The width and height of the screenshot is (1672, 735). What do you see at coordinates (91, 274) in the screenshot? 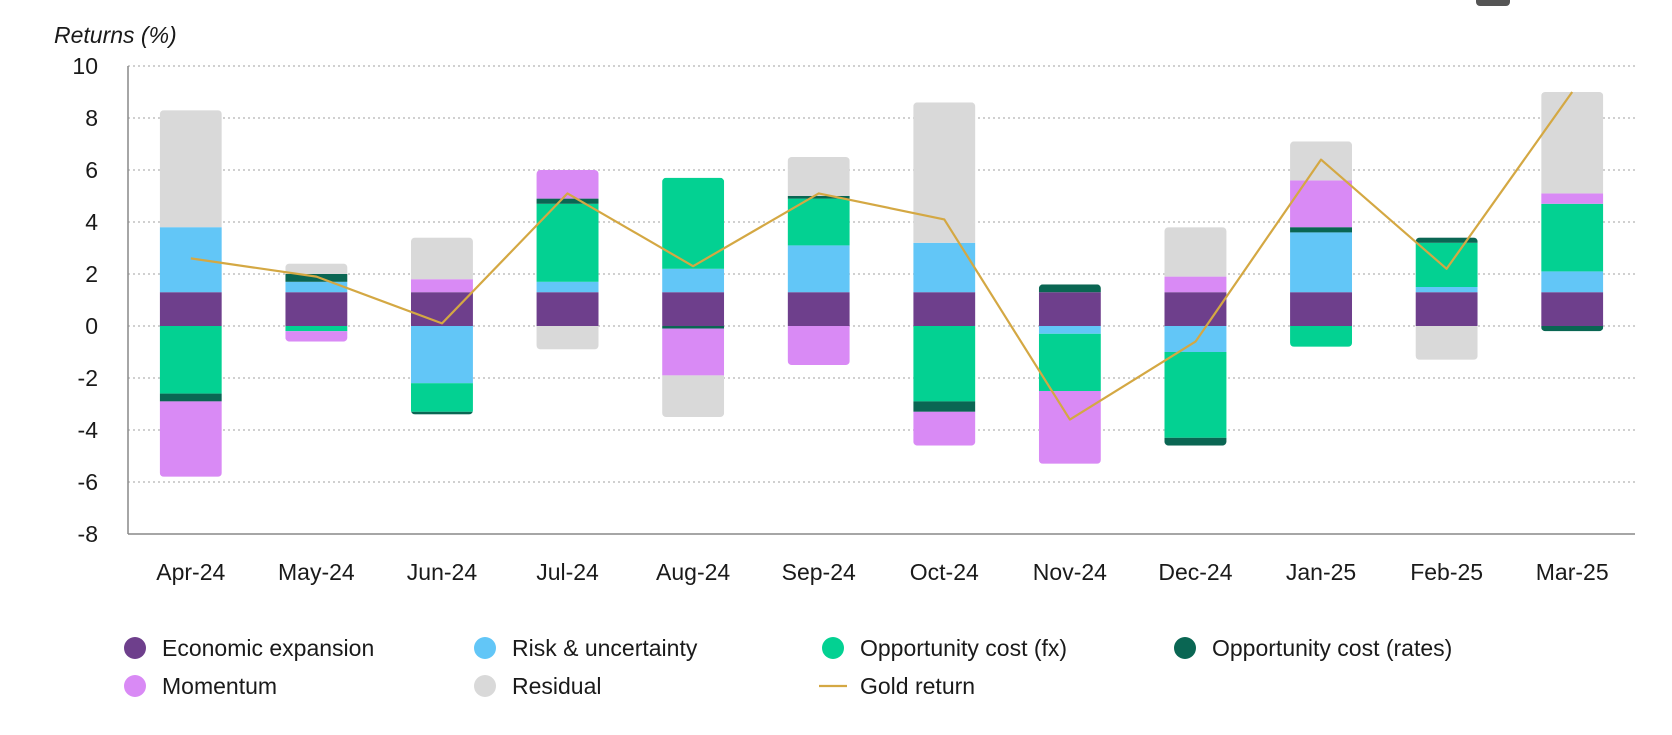
I see `y-tick-label: 2` at bounding box center [91, 274].